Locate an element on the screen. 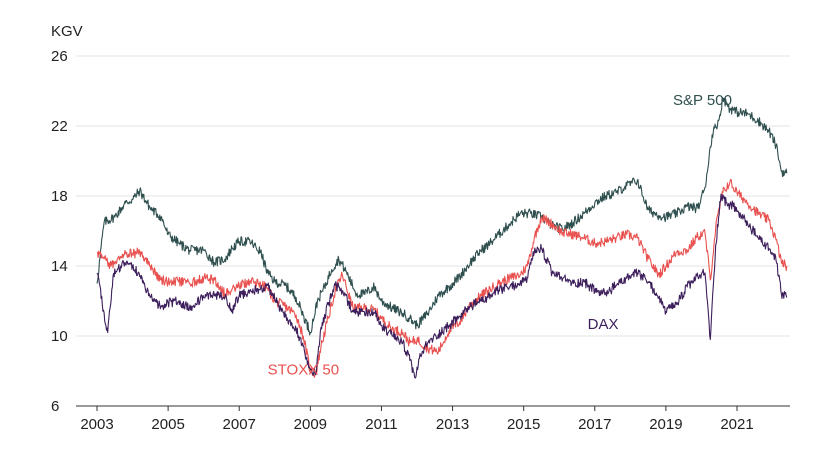 The height and width of the screenshot is (454, 840). x-tick-label: 2021 is located at coordinates (736, 424).